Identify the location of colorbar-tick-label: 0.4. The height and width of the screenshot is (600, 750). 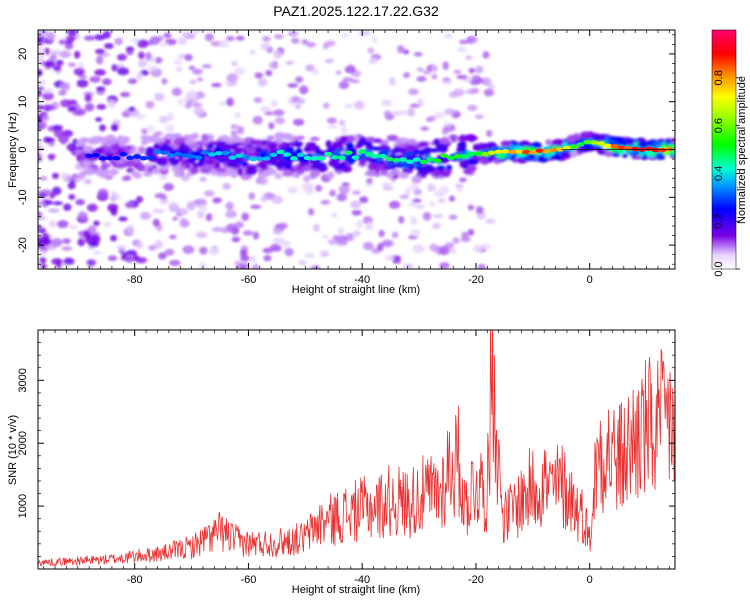
(719, 173).